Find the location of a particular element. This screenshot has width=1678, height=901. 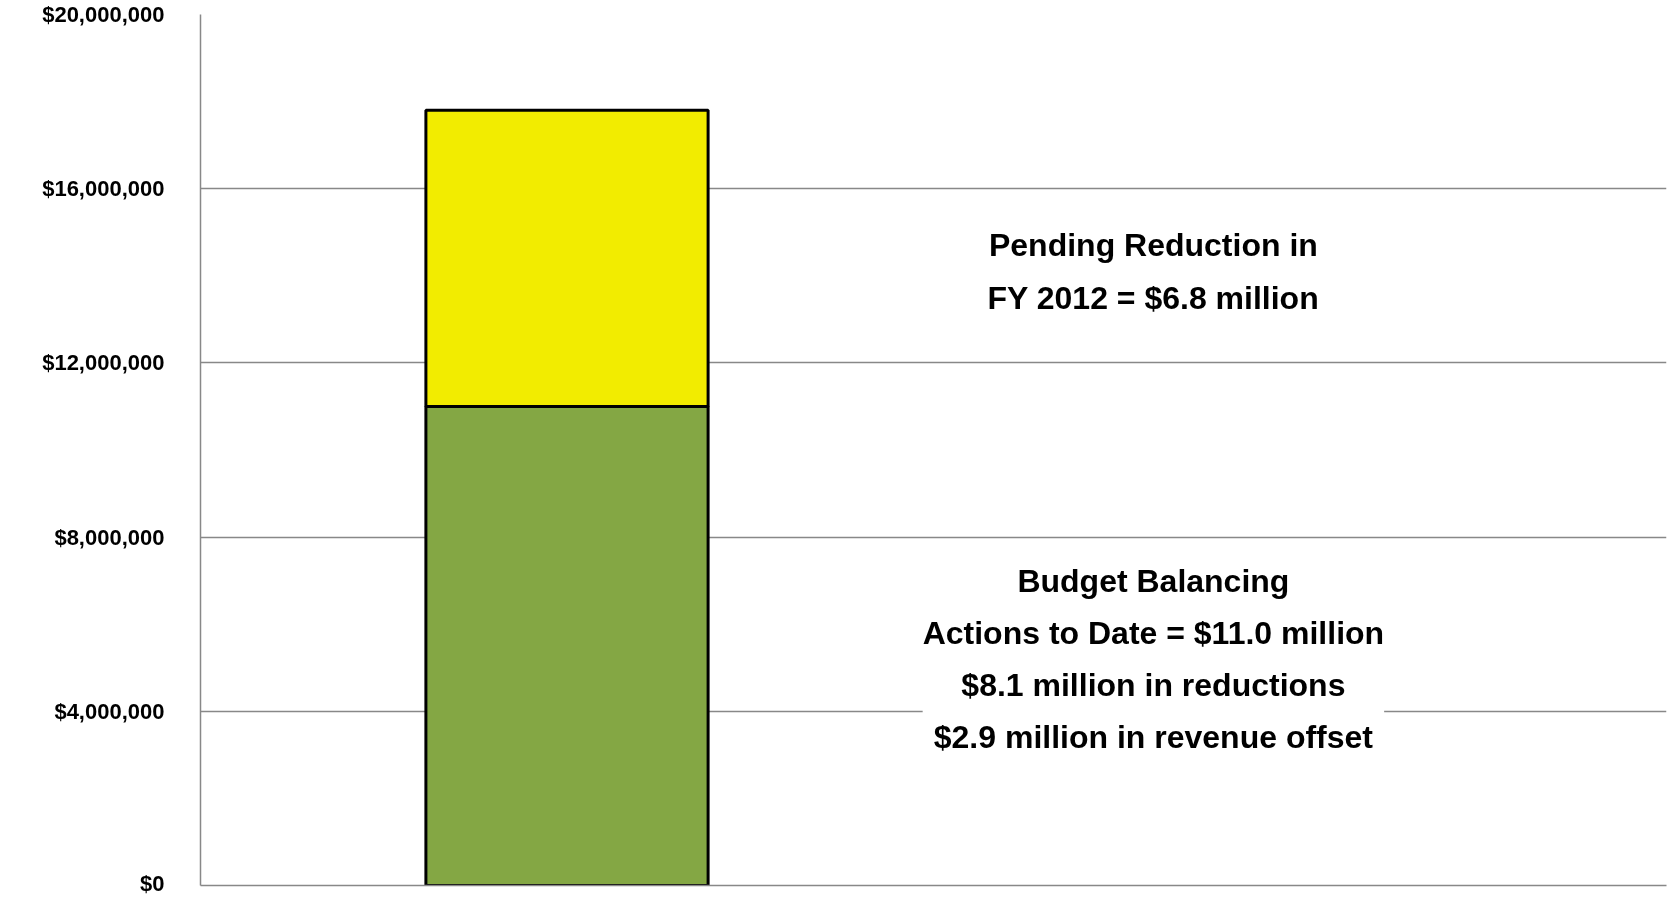

y-tick-label: $8,000,000 is located at coordinates (109, 537).